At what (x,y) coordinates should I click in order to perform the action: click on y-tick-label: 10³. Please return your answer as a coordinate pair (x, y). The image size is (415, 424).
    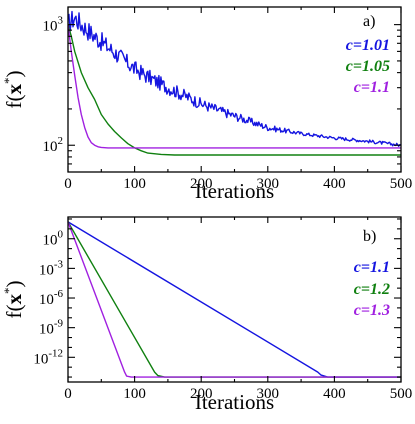
    Looking at the image, I should click on (53, 25).